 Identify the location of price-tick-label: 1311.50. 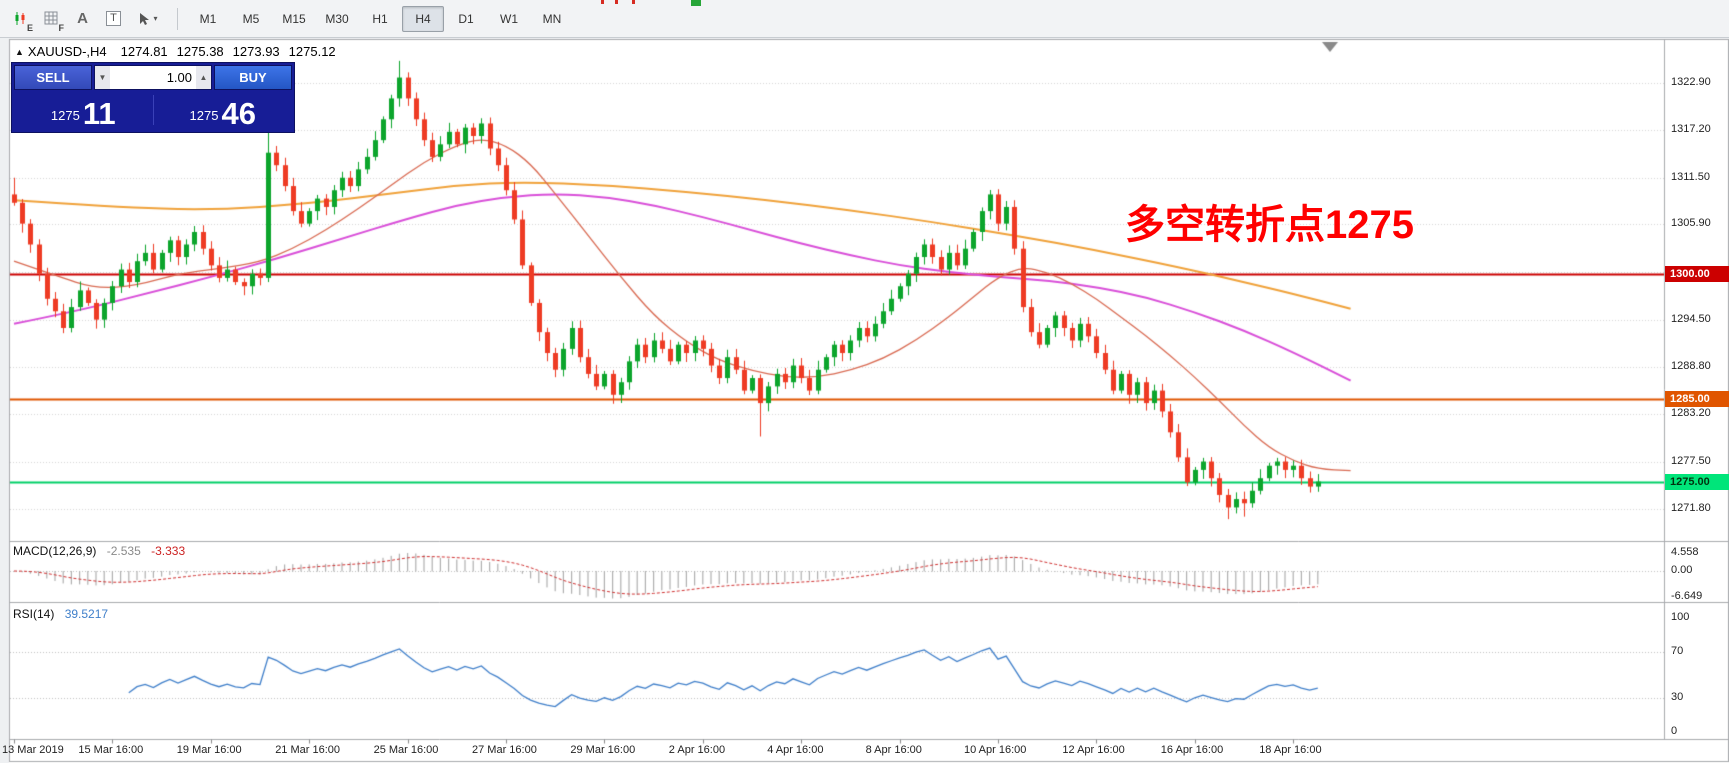
(1690, 176).